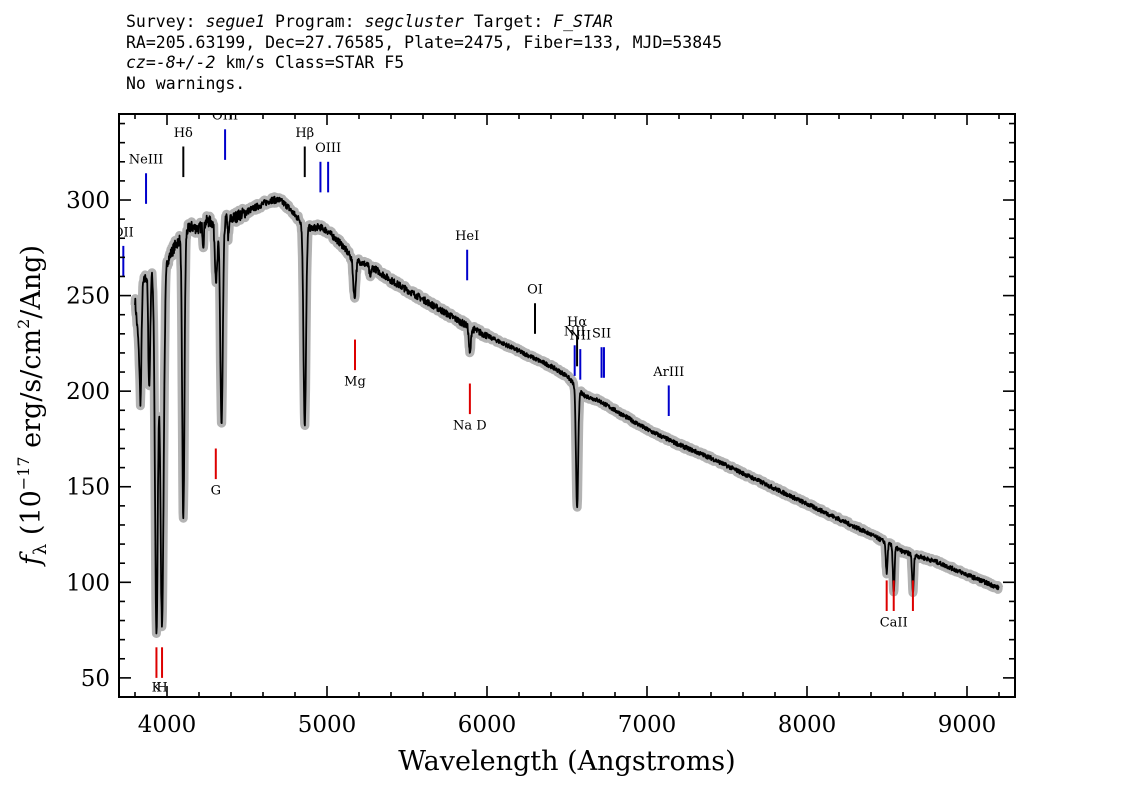 The width and height of the screenshot is (1134, 810). I want to click on y-title-unit: erg/s/cm, so click(31, 393).